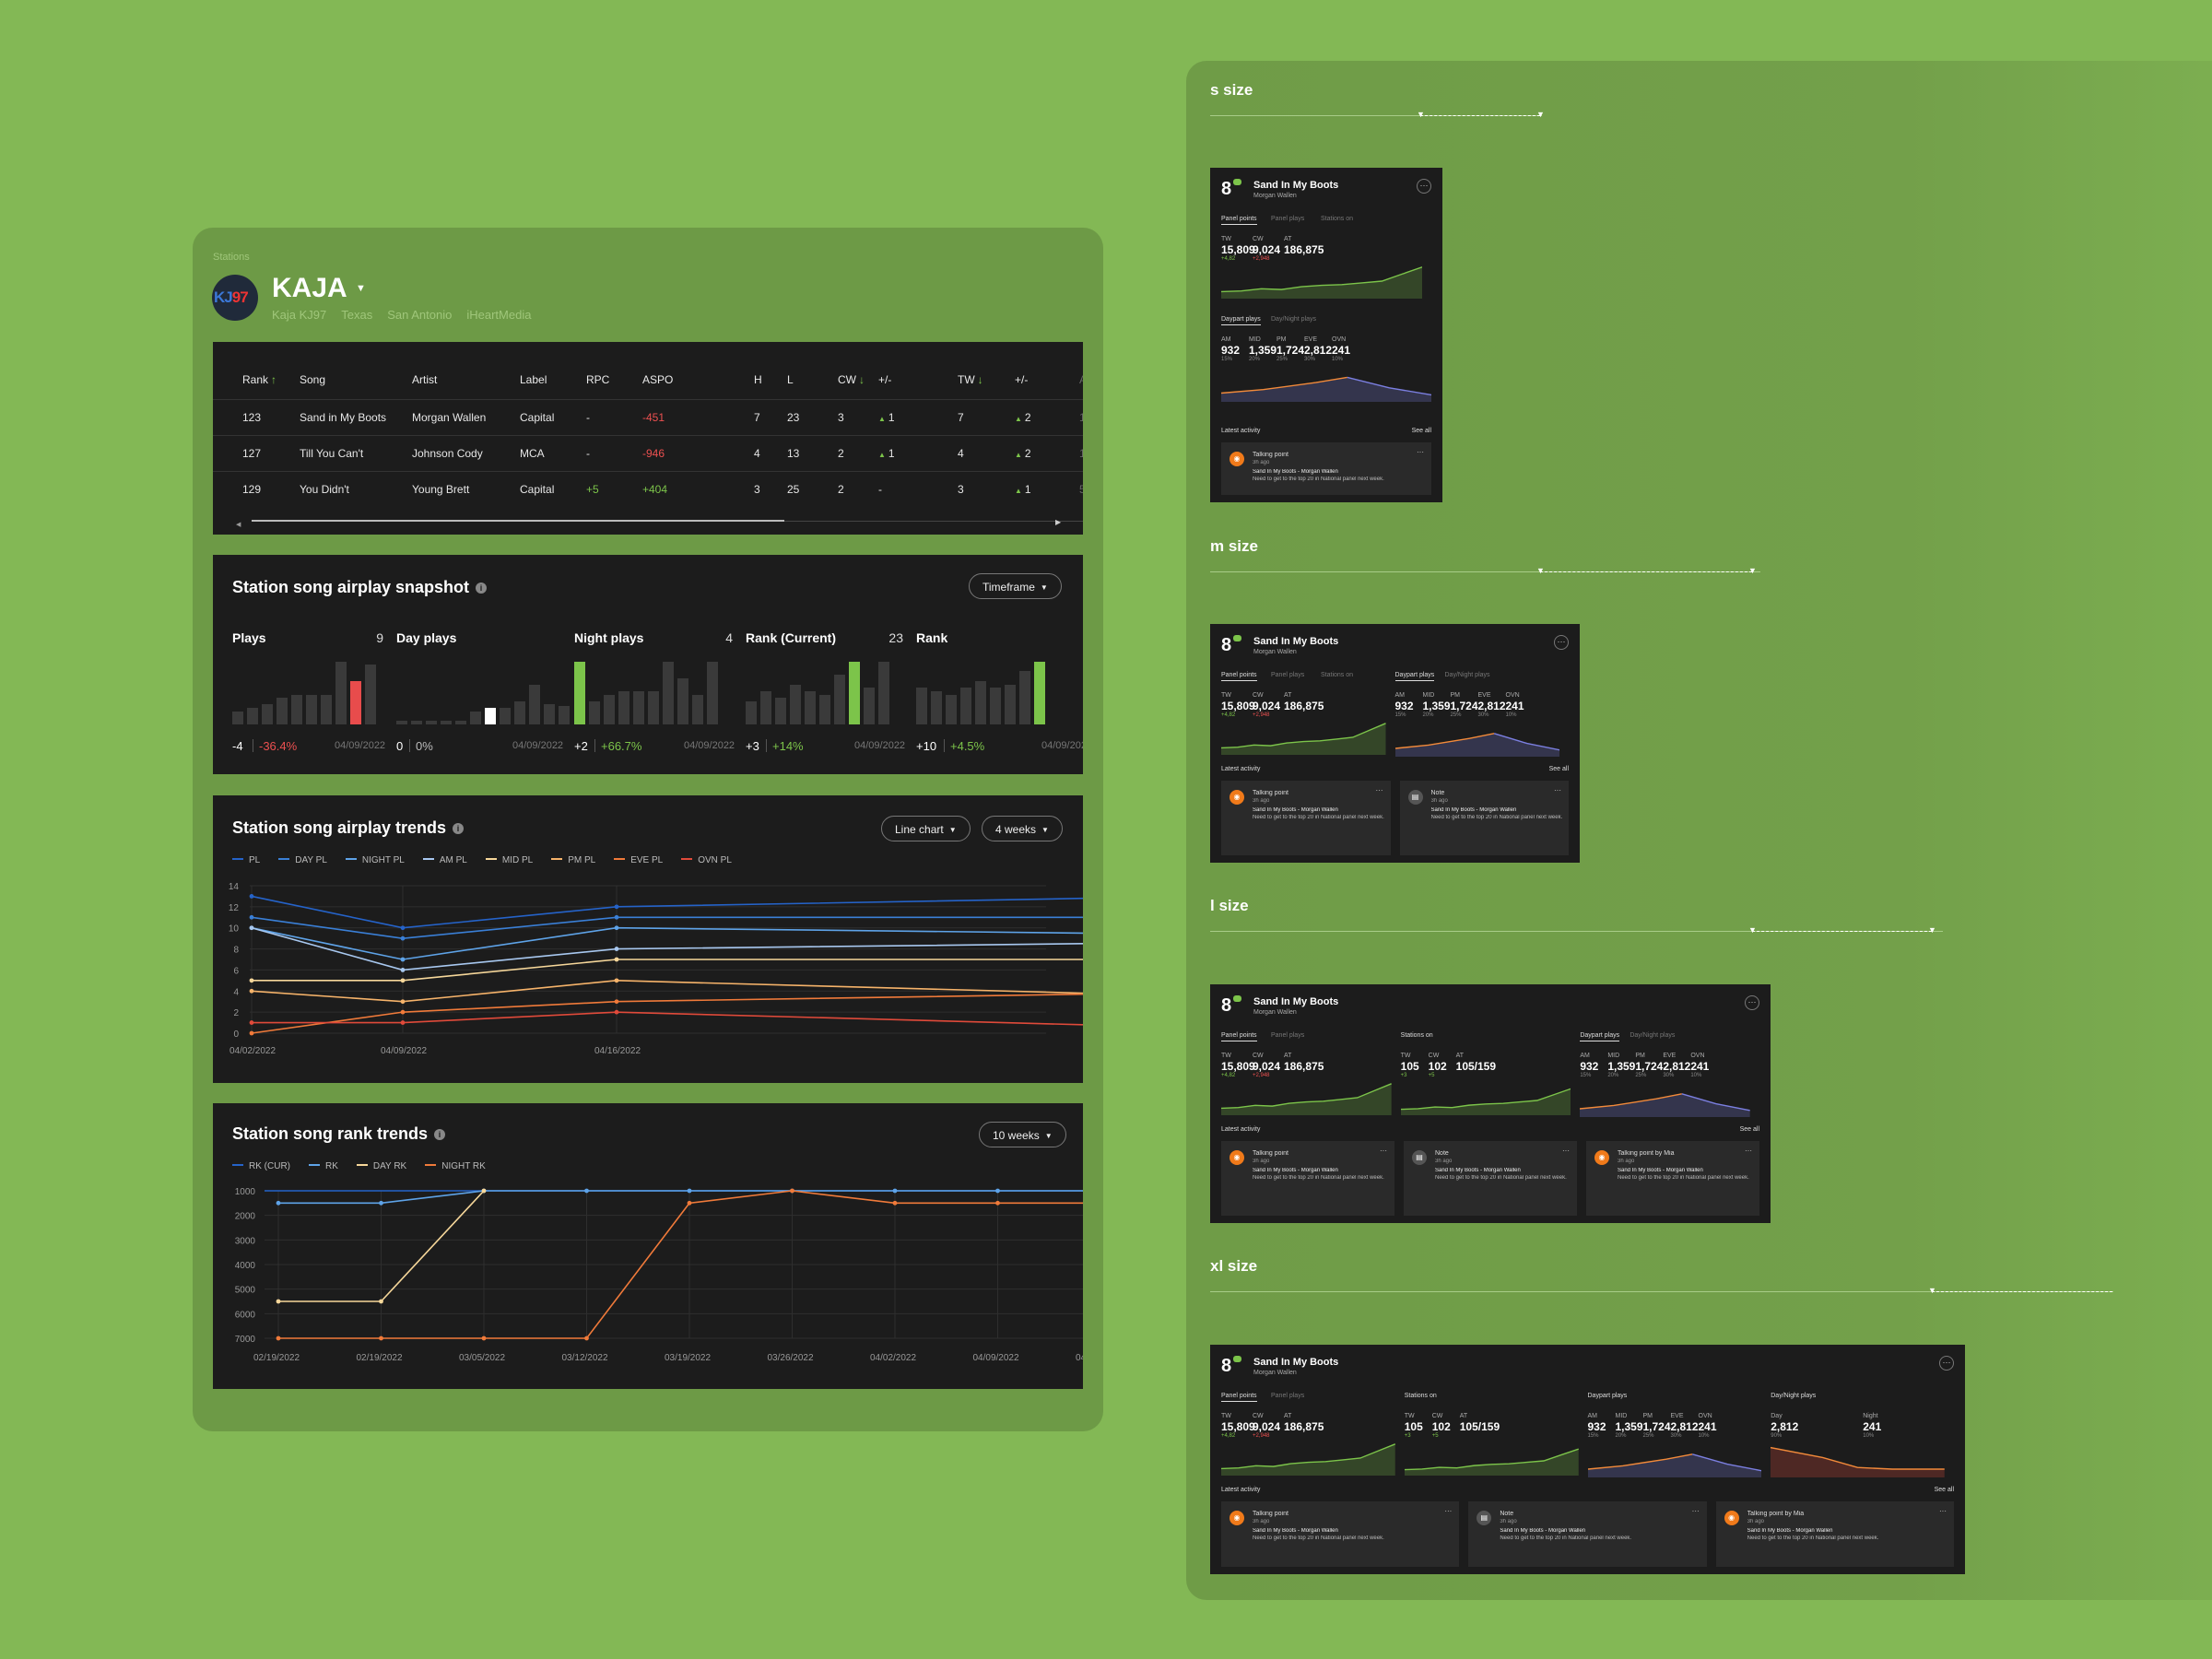 Image resolution: width=2212 pixels, height=1659 pixels. What do you see at coordinates (1022, 828) in the screenshot?
I see `range-dropdown: 4 weeks ▼` at bounding box center [1022, 828].